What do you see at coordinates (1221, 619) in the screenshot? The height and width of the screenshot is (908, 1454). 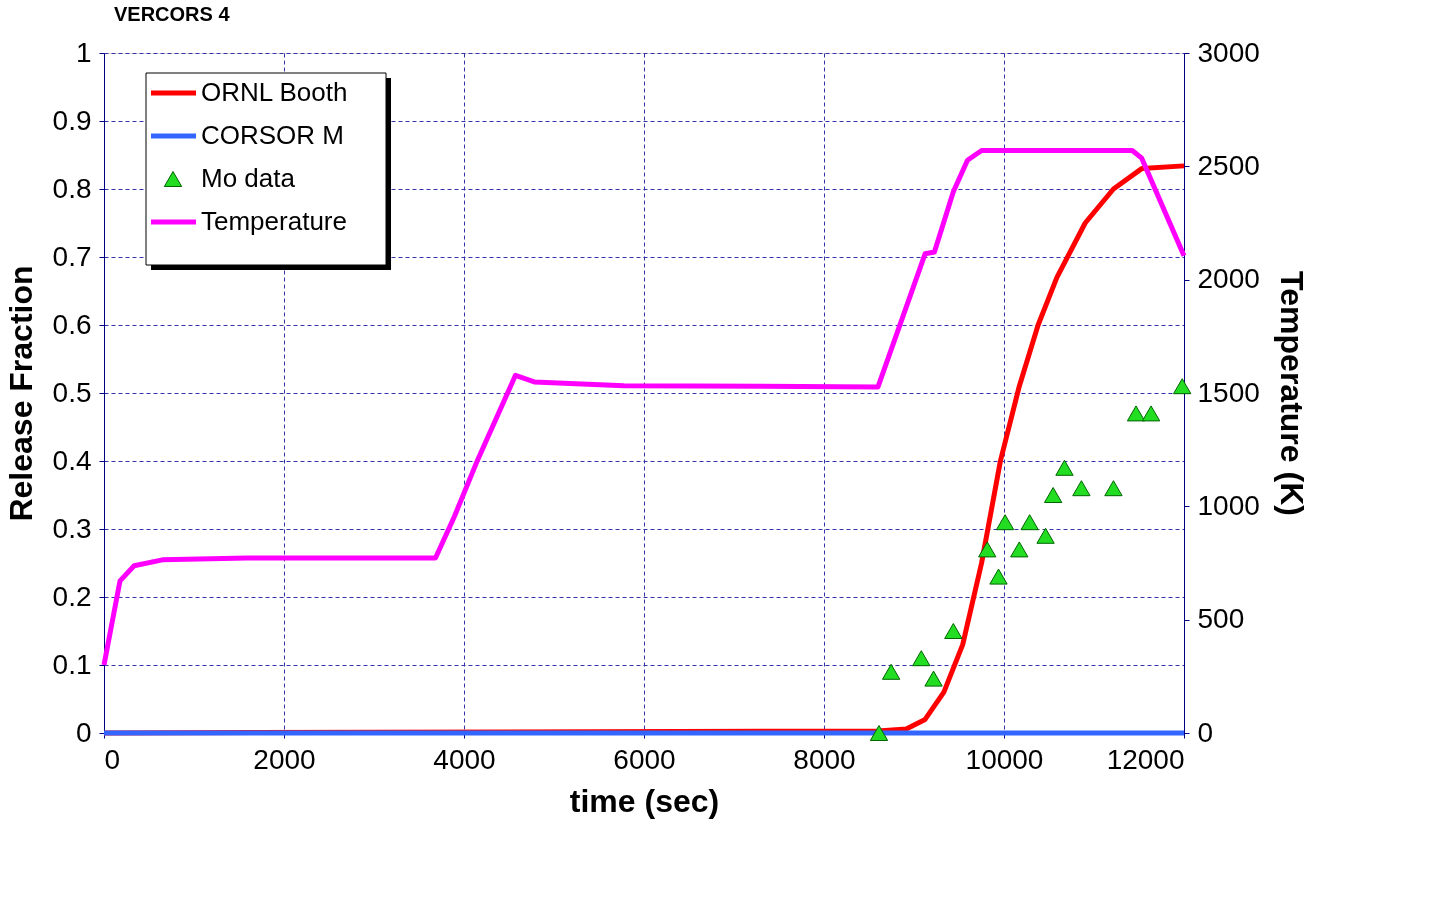 I see `y2-tick-label: 500` at bounding box center [1221, 619].